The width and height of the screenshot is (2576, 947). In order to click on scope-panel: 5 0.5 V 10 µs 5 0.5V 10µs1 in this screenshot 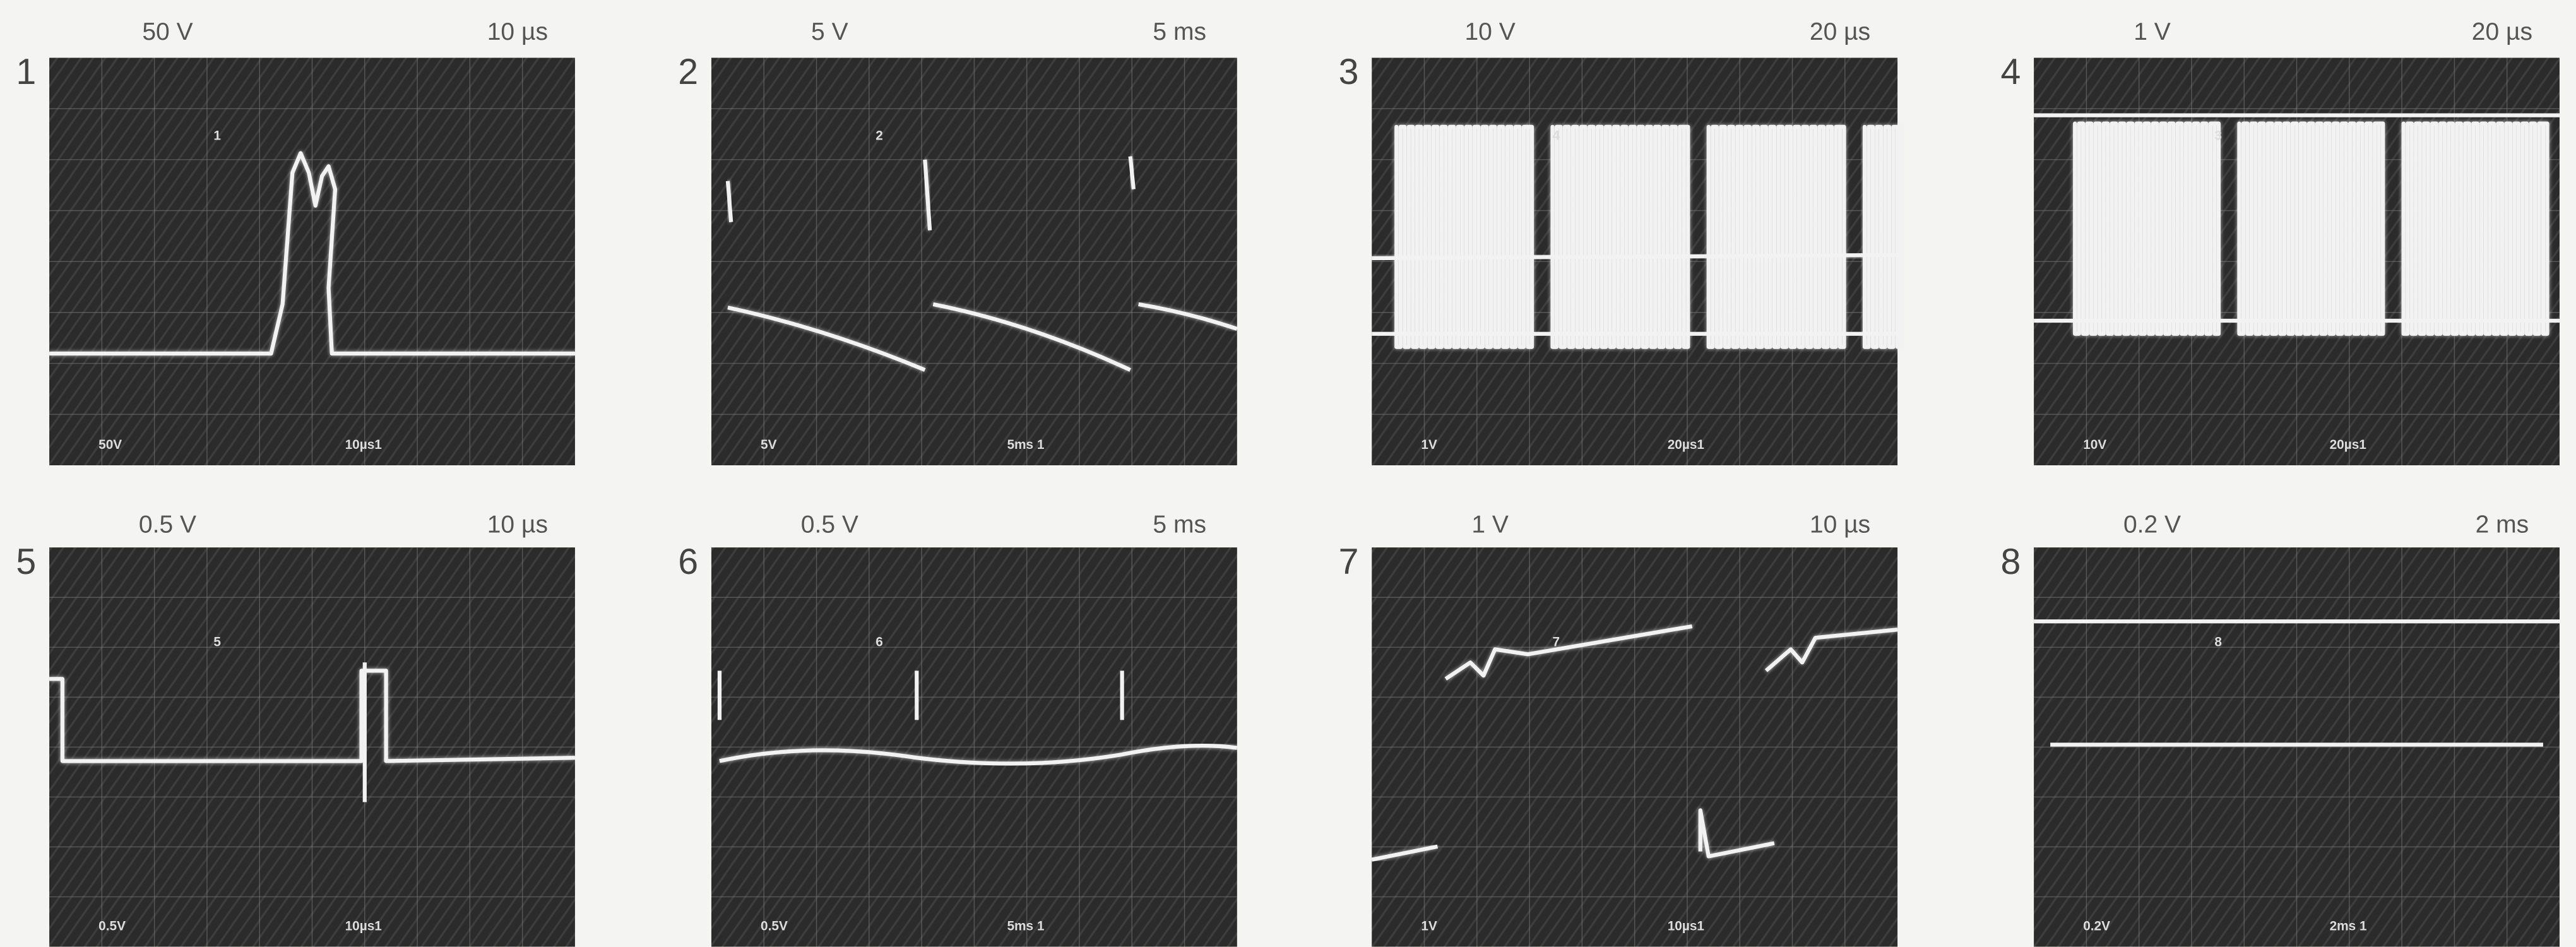, I will do `click(296, 729)`.